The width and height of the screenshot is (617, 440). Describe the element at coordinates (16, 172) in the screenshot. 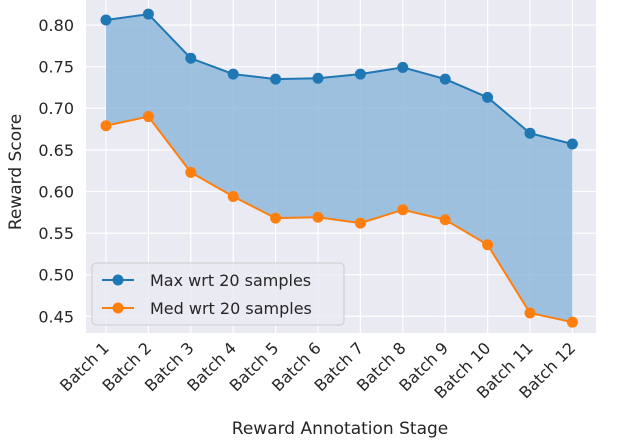

I see `y-axis-label: Reward Score` at that location.